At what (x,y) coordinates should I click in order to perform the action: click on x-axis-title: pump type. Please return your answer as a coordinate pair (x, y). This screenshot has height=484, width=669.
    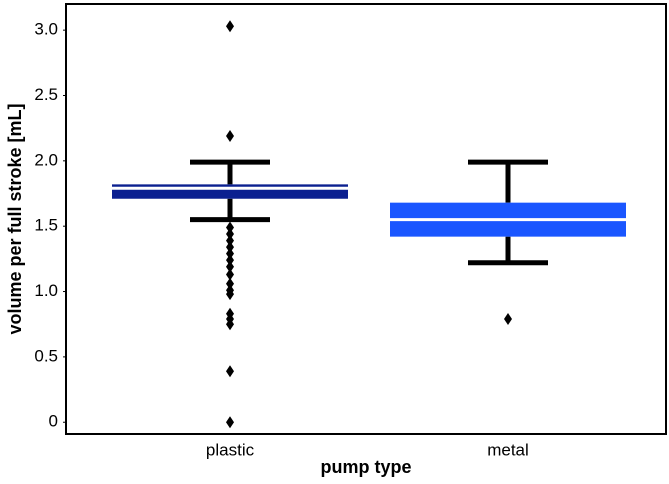
    Looking at the image, I should click on (365, 467).